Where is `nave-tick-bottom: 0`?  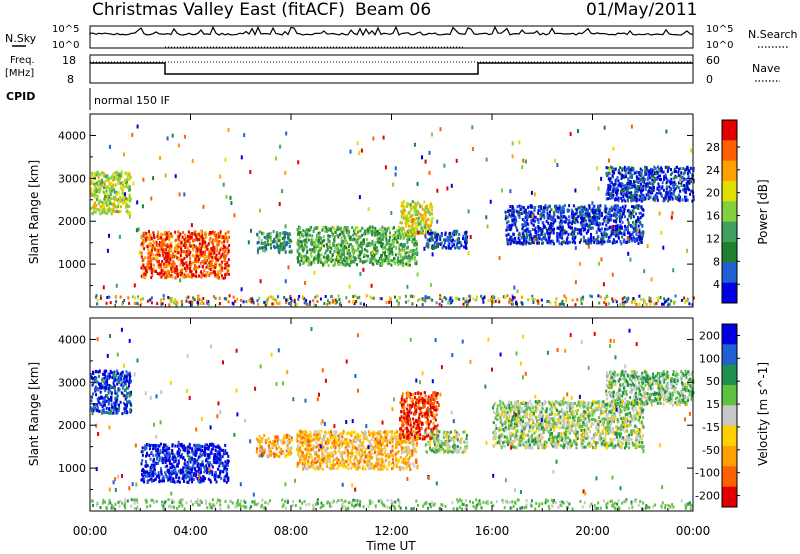
nave-tick-bottom: 0 is located at coordinates (709, 79).